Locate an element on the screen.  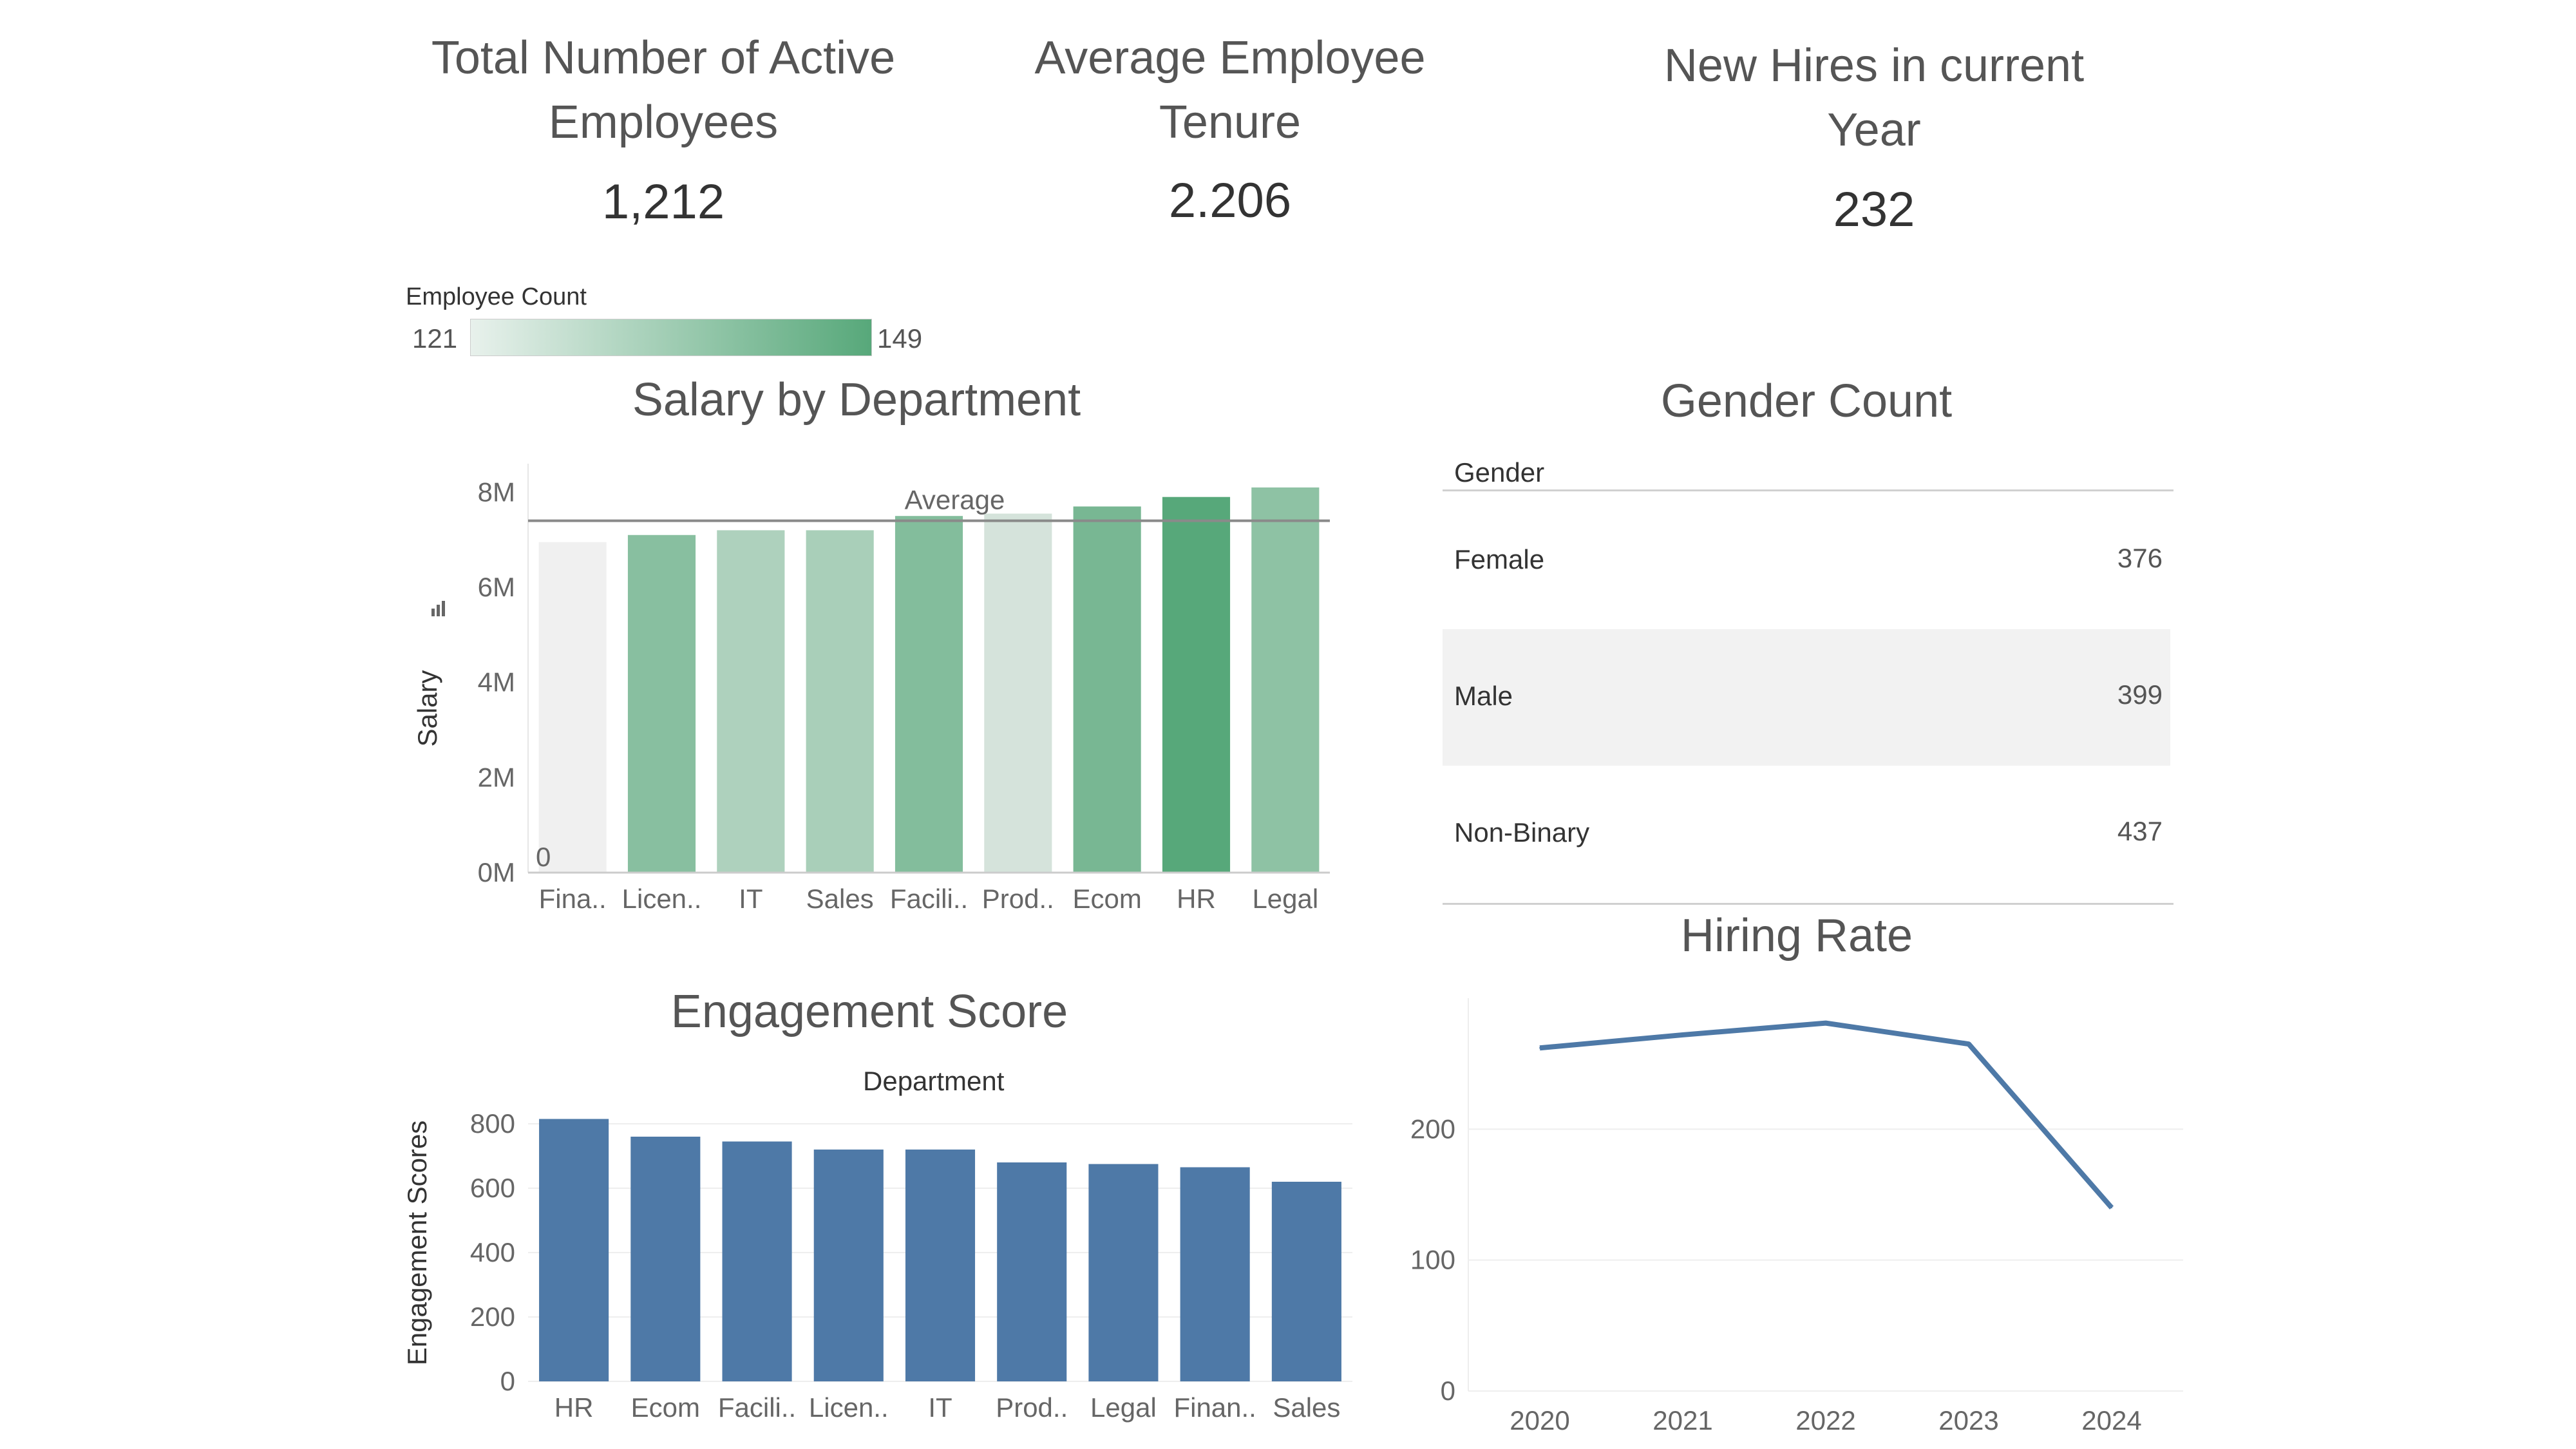
salary-x-tick-label: IT is located at coordinates (750, 899).